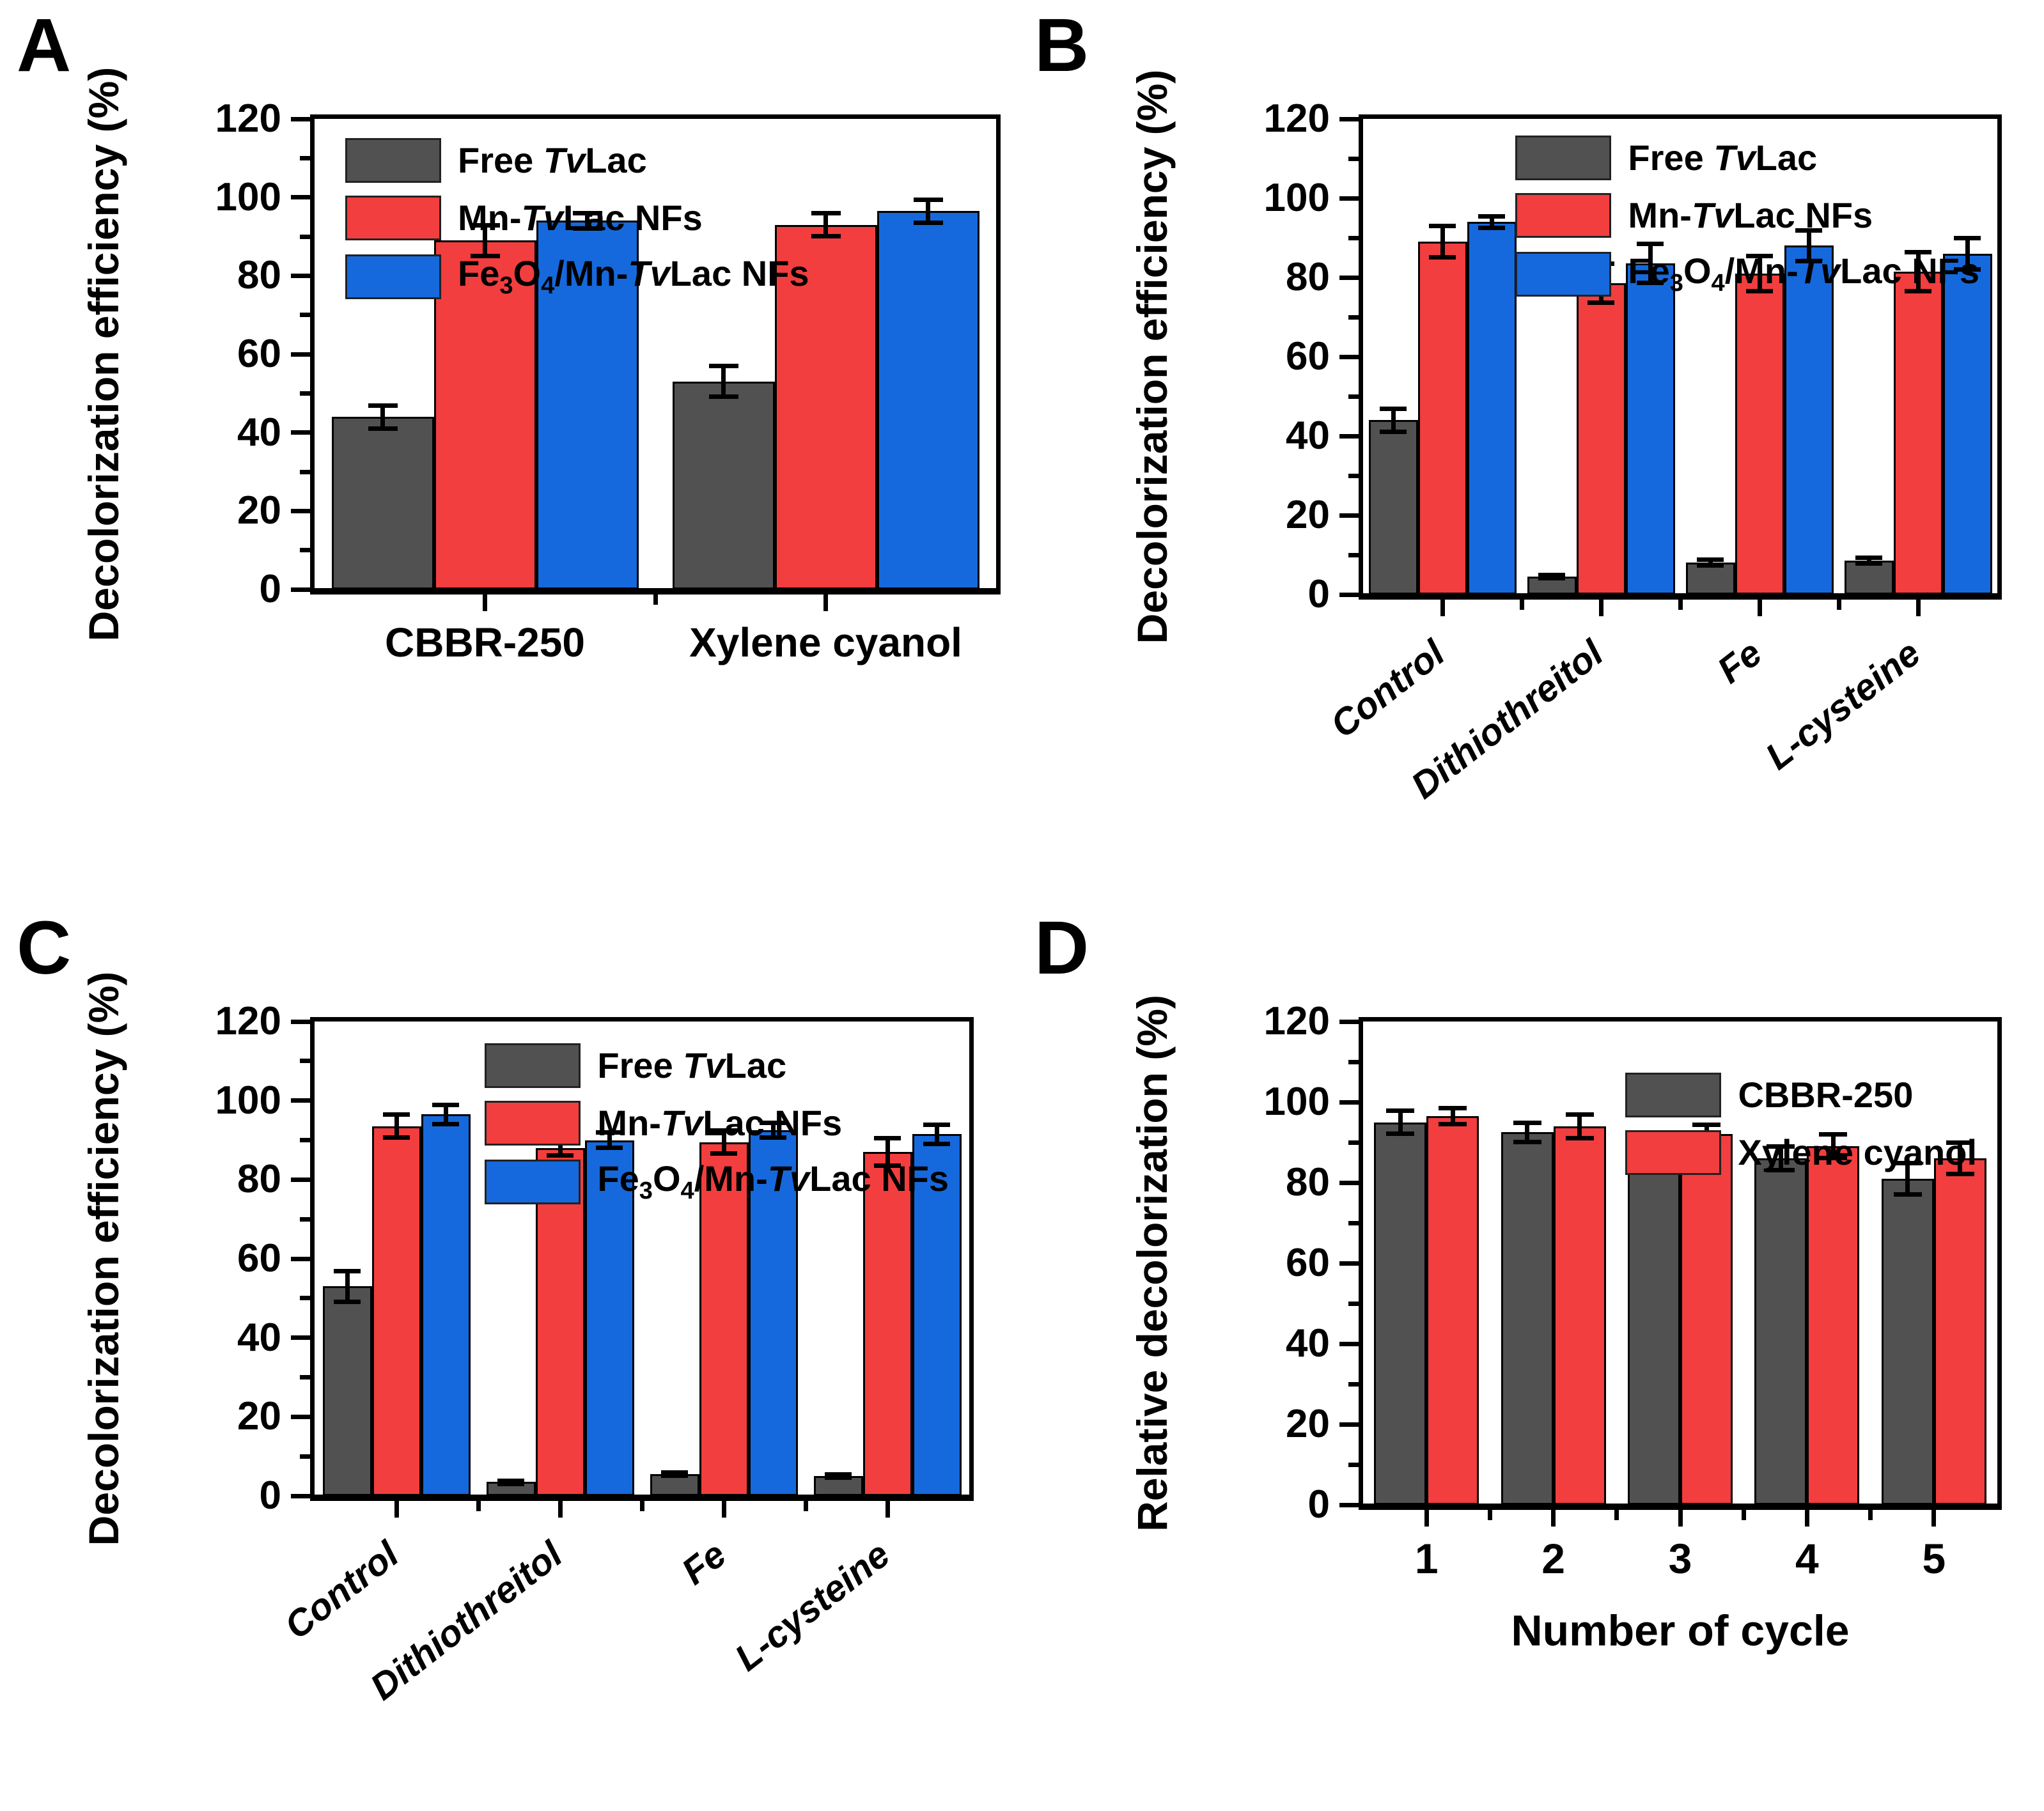 Image resolution: width=2044 pixels, height=1811 pixels. Describe the element at coordinates (342, 1590) in the screenshot. I see `category-label: Control` at that location.